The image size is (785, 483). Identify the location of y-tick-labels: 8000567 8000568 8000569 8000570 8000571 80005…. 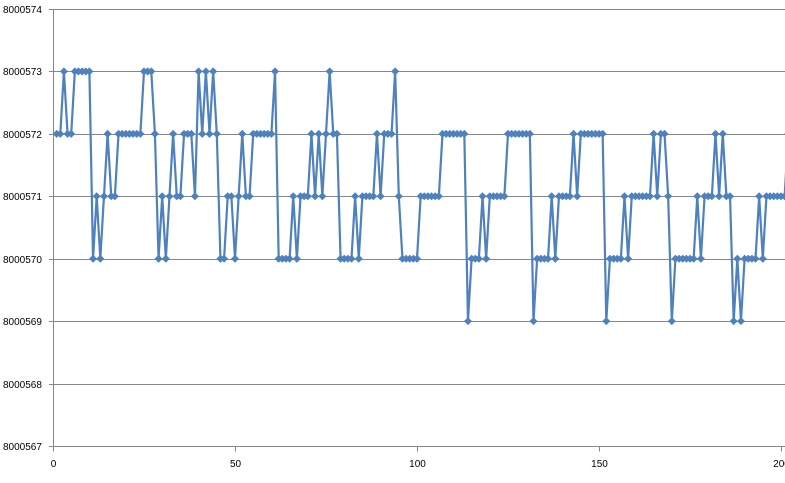
(22, 229).